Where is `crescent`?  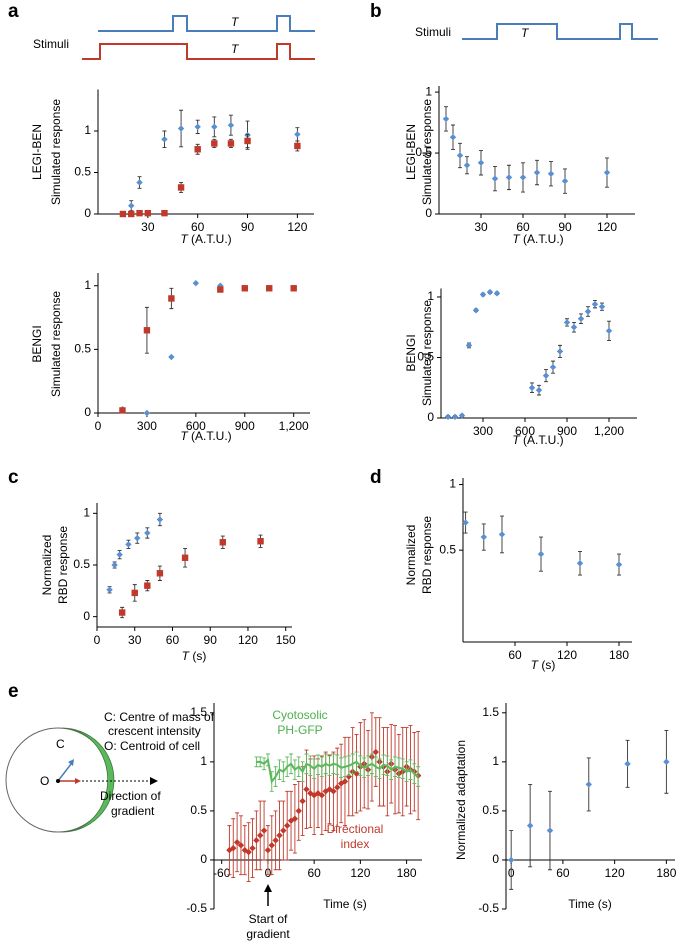
crescent is located at coordinates (88, 780).